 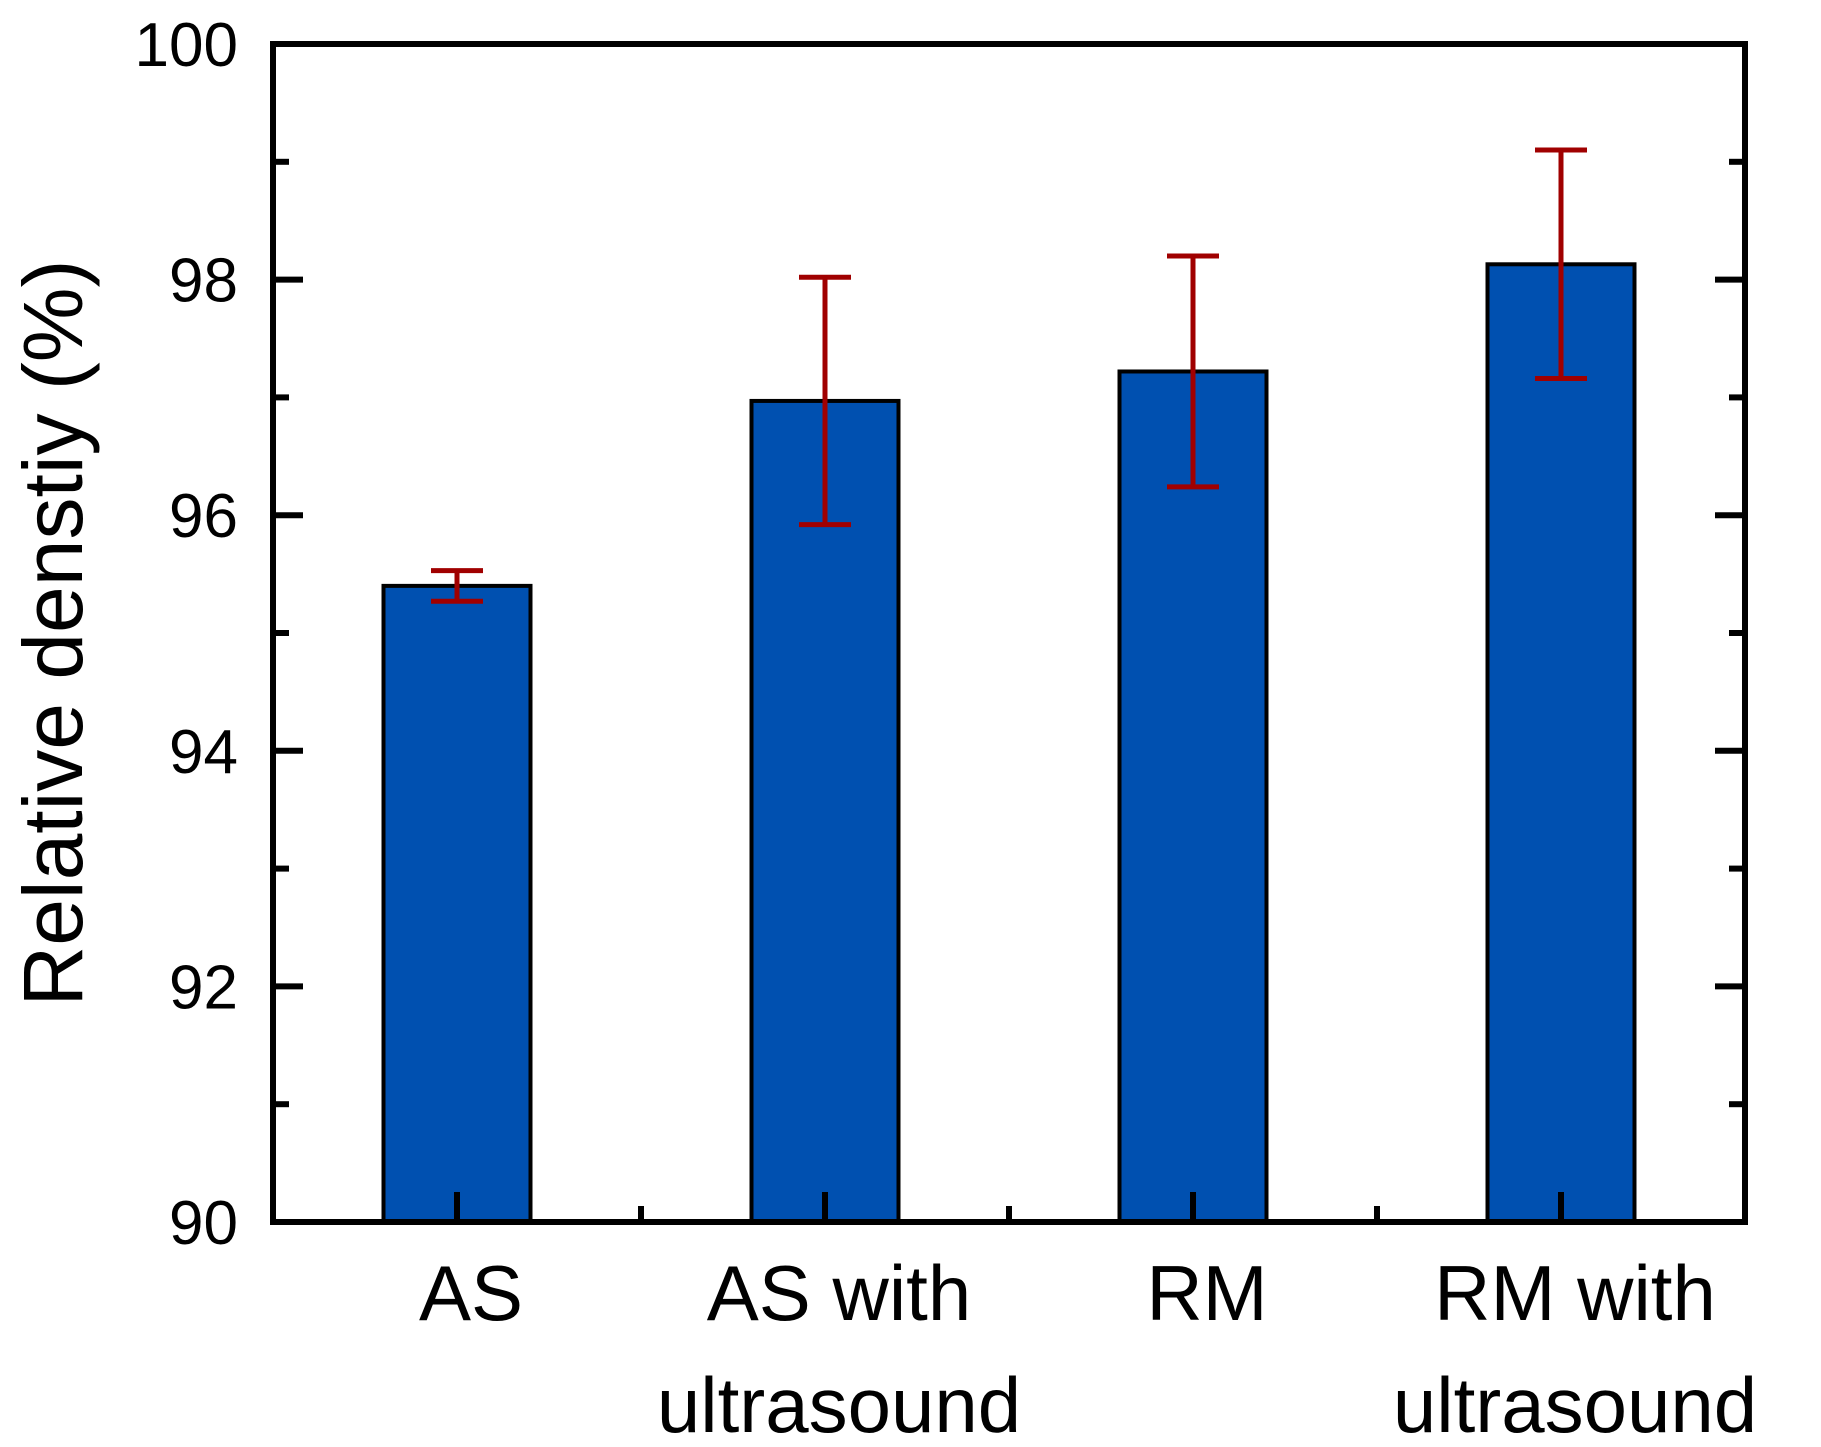 I want to click on y-axis-title: Relative denstiy (%), so click(x=53, y=633).